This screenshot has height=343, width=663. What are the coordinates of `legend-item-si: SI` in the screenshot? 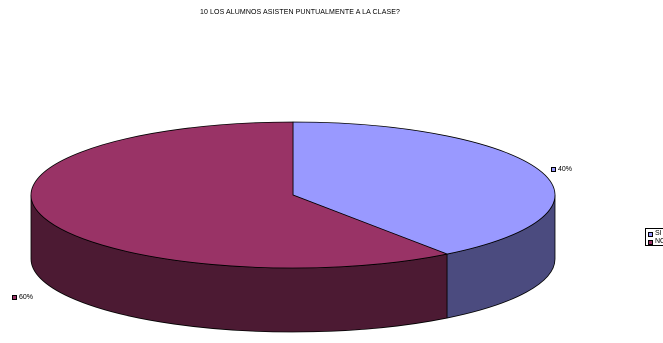 It's located at (655, 234).